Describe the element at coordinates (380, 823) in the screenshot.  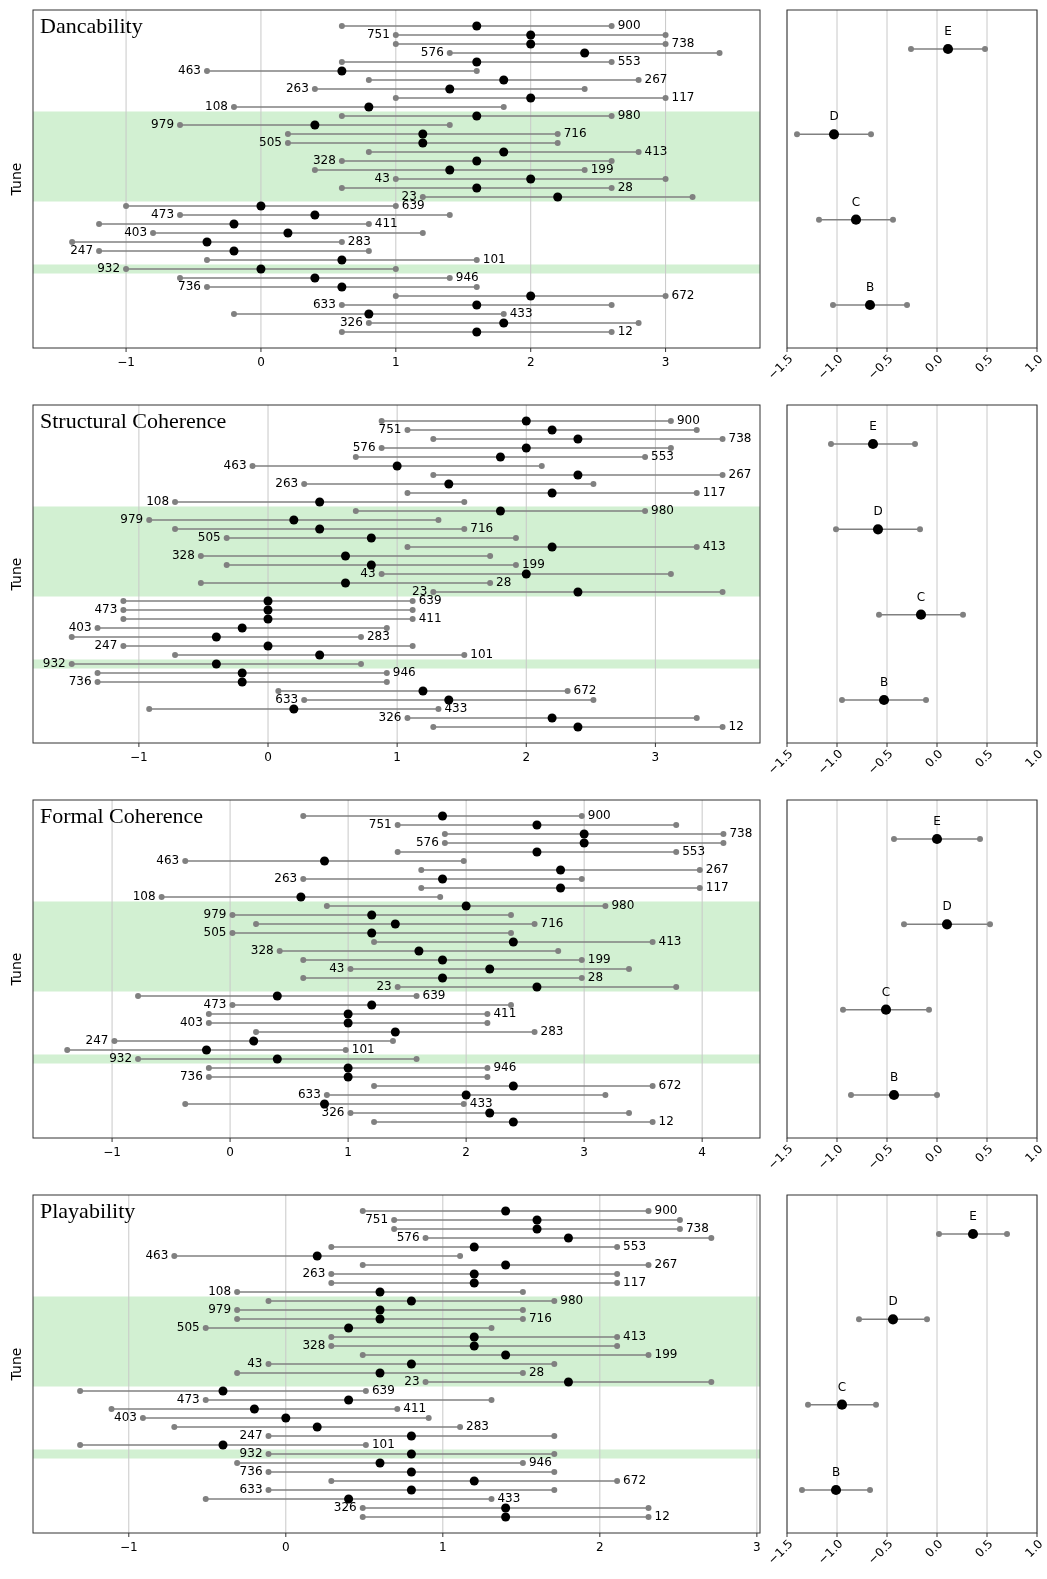
I see `category-label: 751` at that location.